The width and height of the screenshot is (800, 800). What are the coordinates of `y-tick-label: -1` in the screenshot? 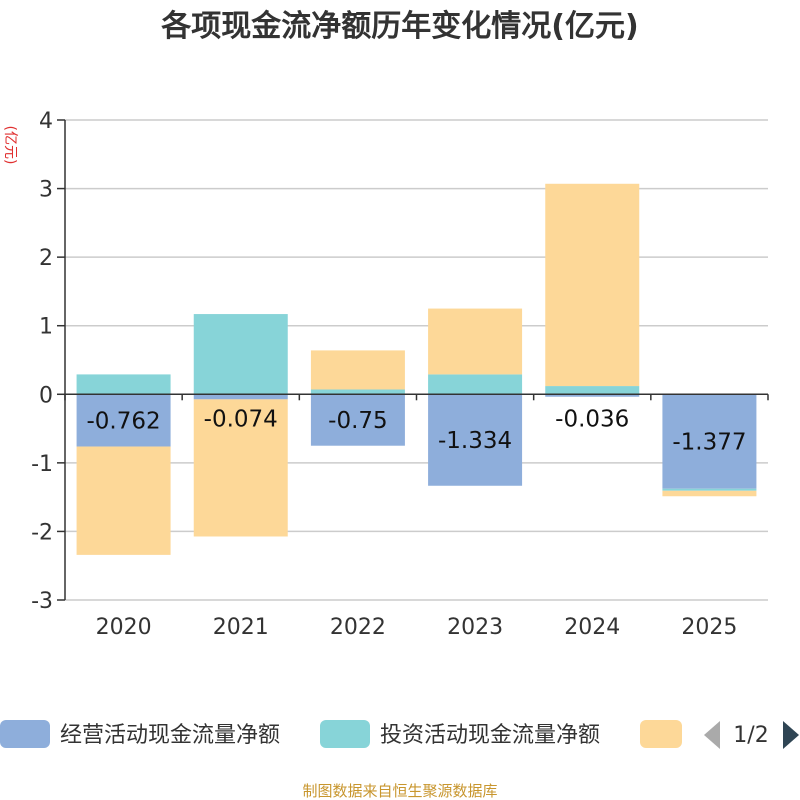 It's located at (42, 464).